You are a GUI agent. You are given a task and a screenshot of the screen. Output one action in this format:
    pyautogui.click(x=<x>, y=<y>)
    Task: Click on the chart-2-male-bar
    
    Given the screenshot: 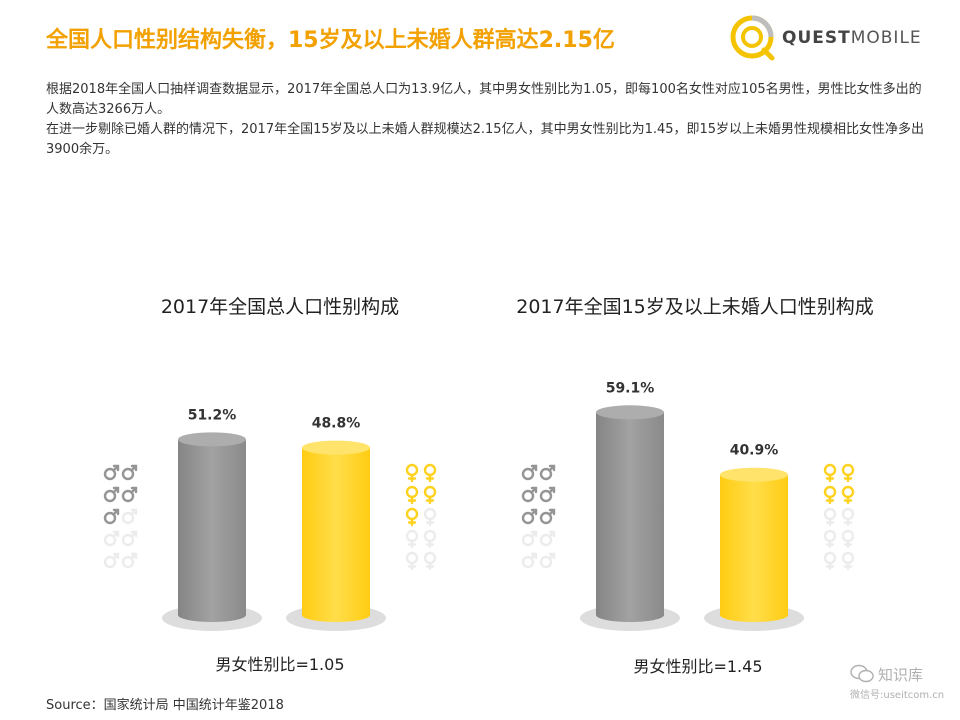 What is the action you would take?
    pyautogui.click(x=630, y=513)
    